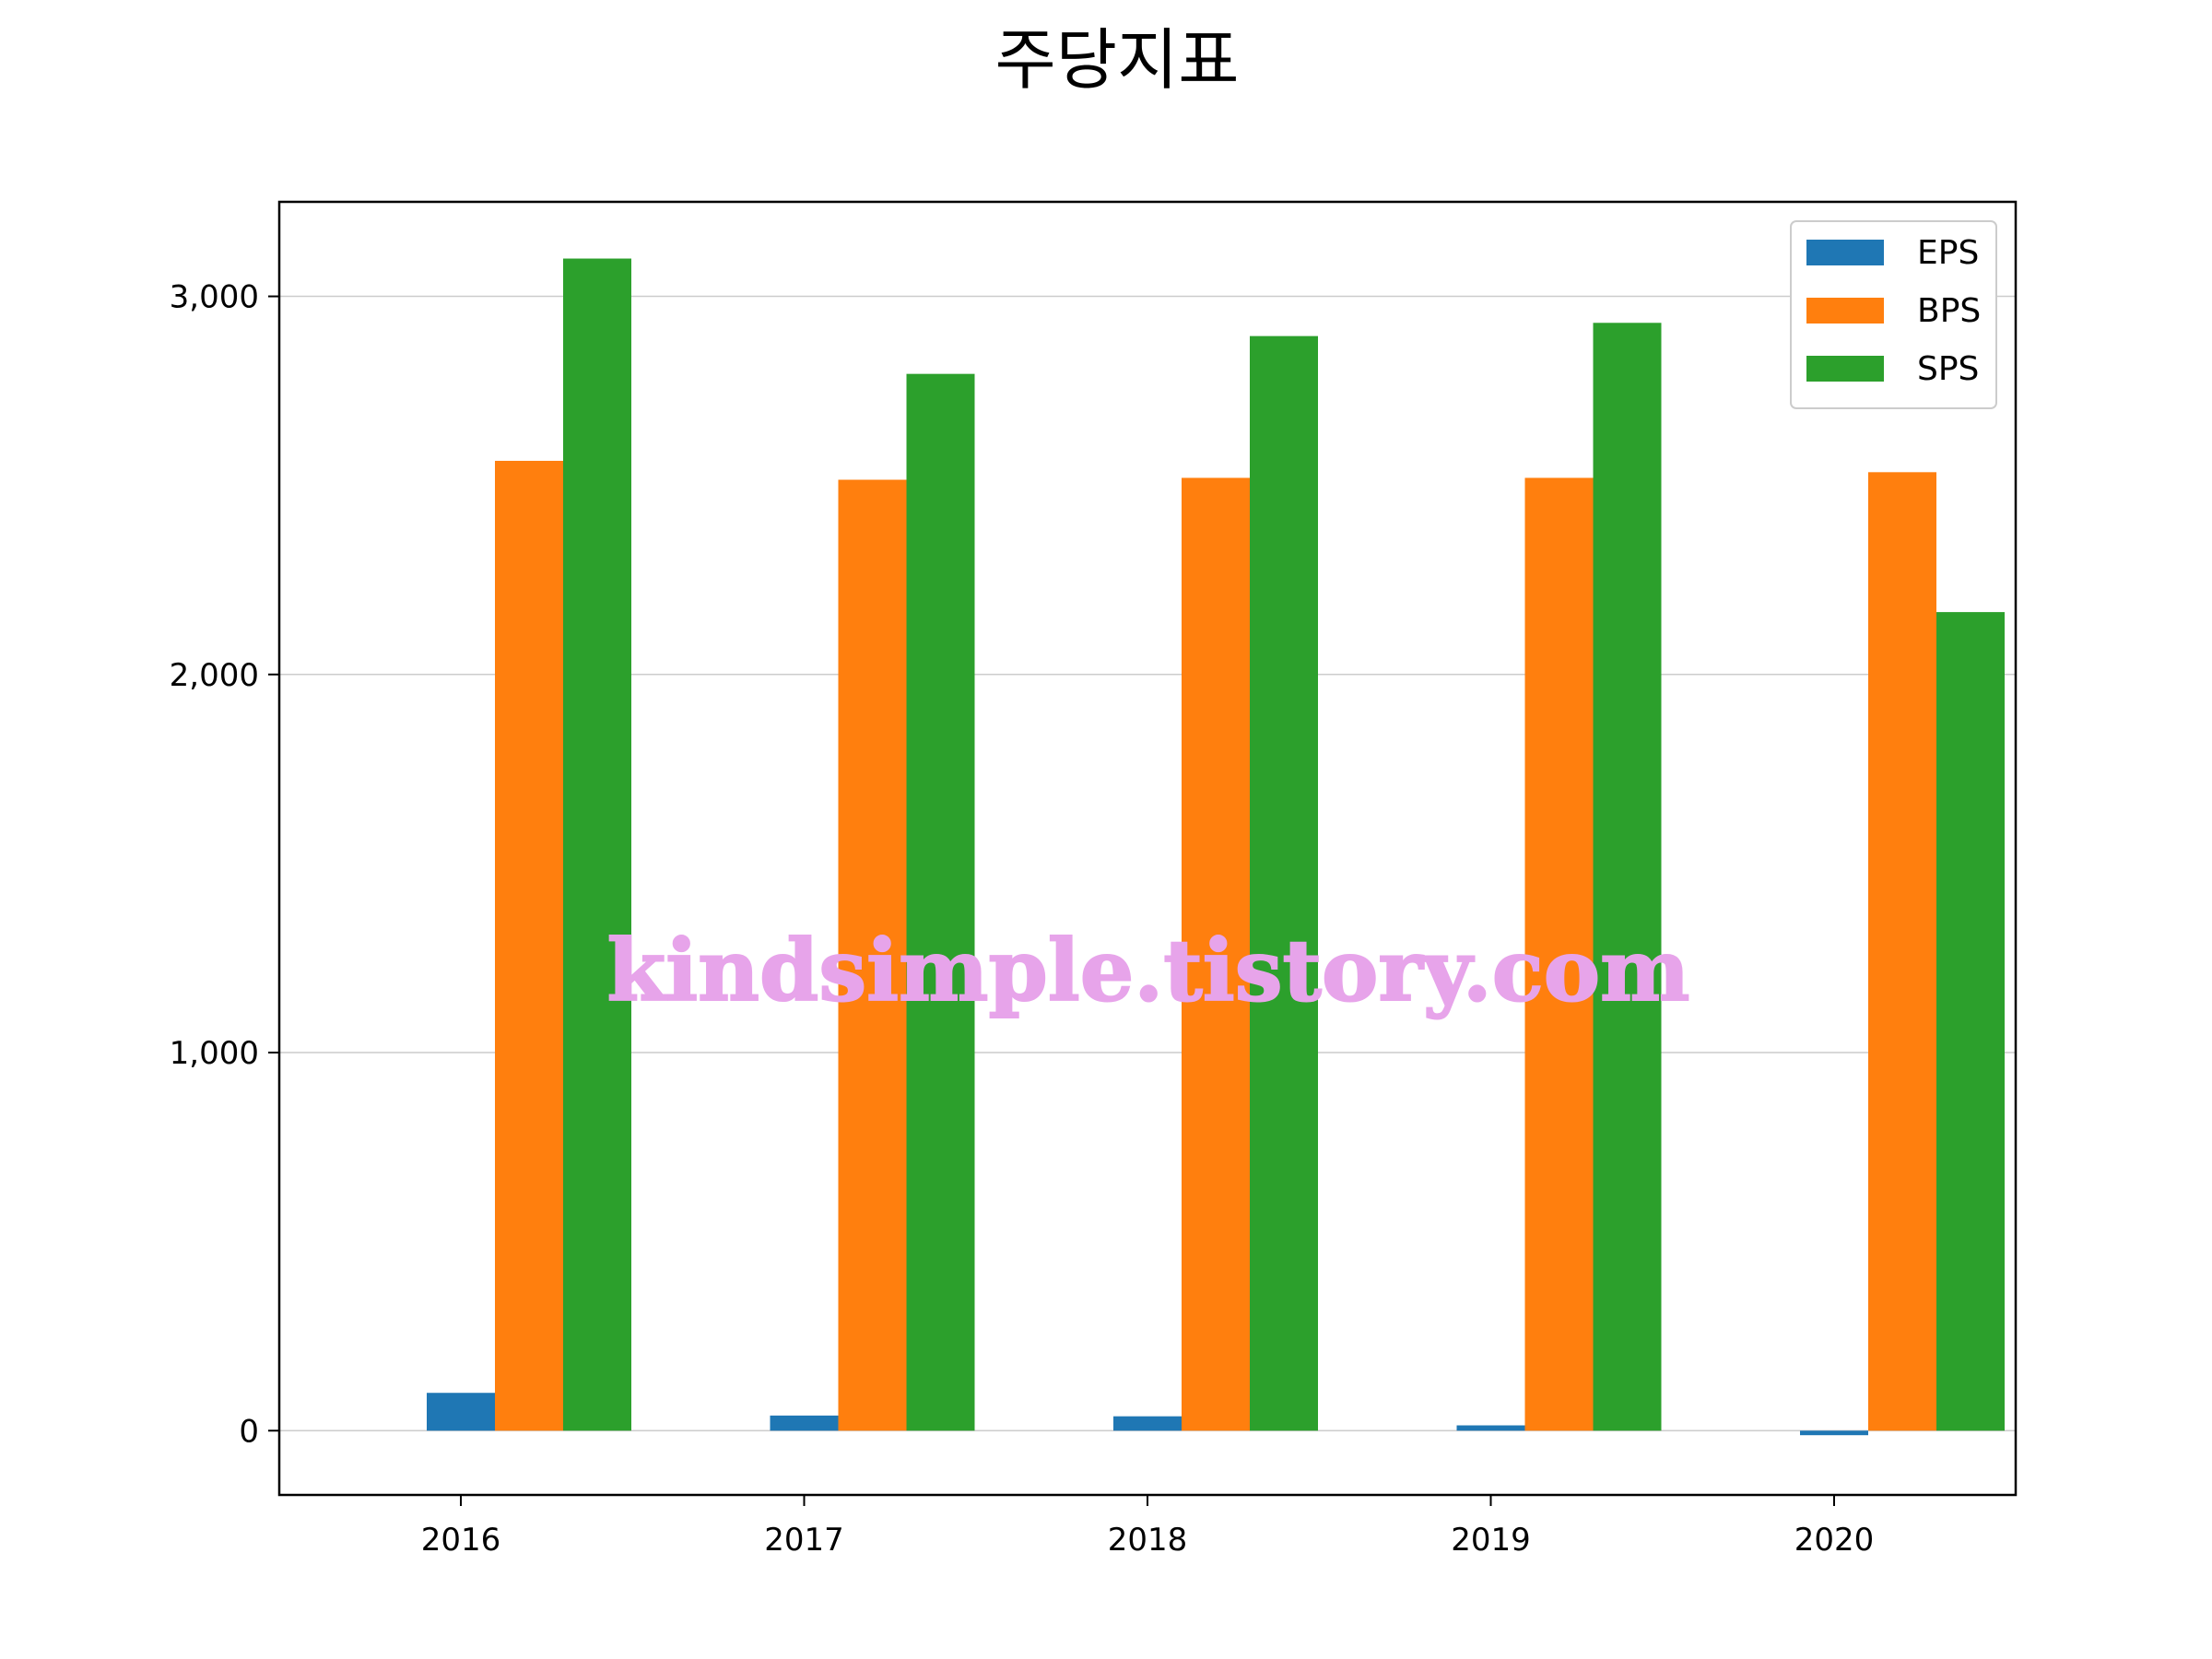 The height and width of the screenshot is (1659, 2212). What do you see at coordinates (872, 955) in the screenshot?
I see `bar-bps-2017` at bounding box center [872, 955].